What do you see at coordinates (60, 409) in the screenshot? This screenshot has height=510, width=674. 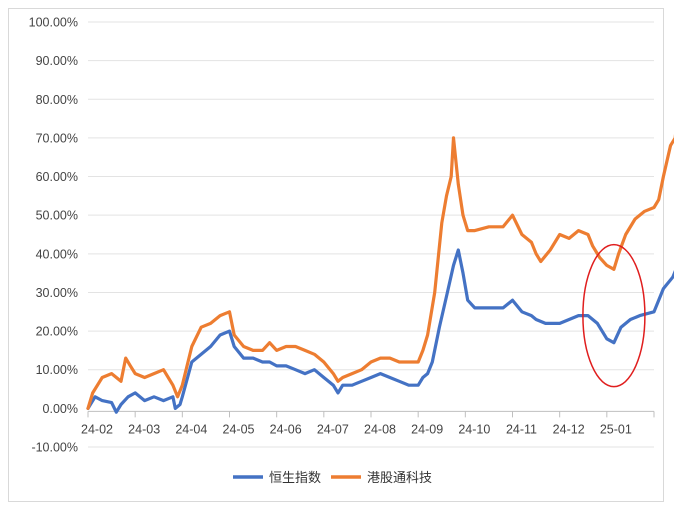 I see `y-tick-label: 0.00%` at bounding box center [60, 409].